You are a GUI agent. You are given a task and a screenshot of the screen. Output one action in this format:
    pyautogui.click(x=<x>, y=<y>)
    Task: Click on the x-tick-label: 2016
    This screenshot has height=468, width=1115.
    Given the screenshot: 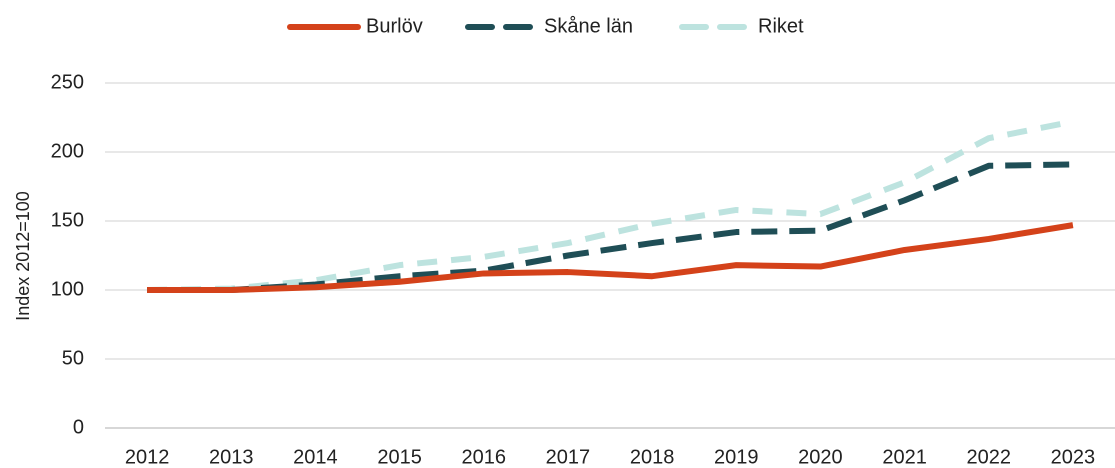 What is the action you would take?
    pyautogui.click(x=484, y=457)
    